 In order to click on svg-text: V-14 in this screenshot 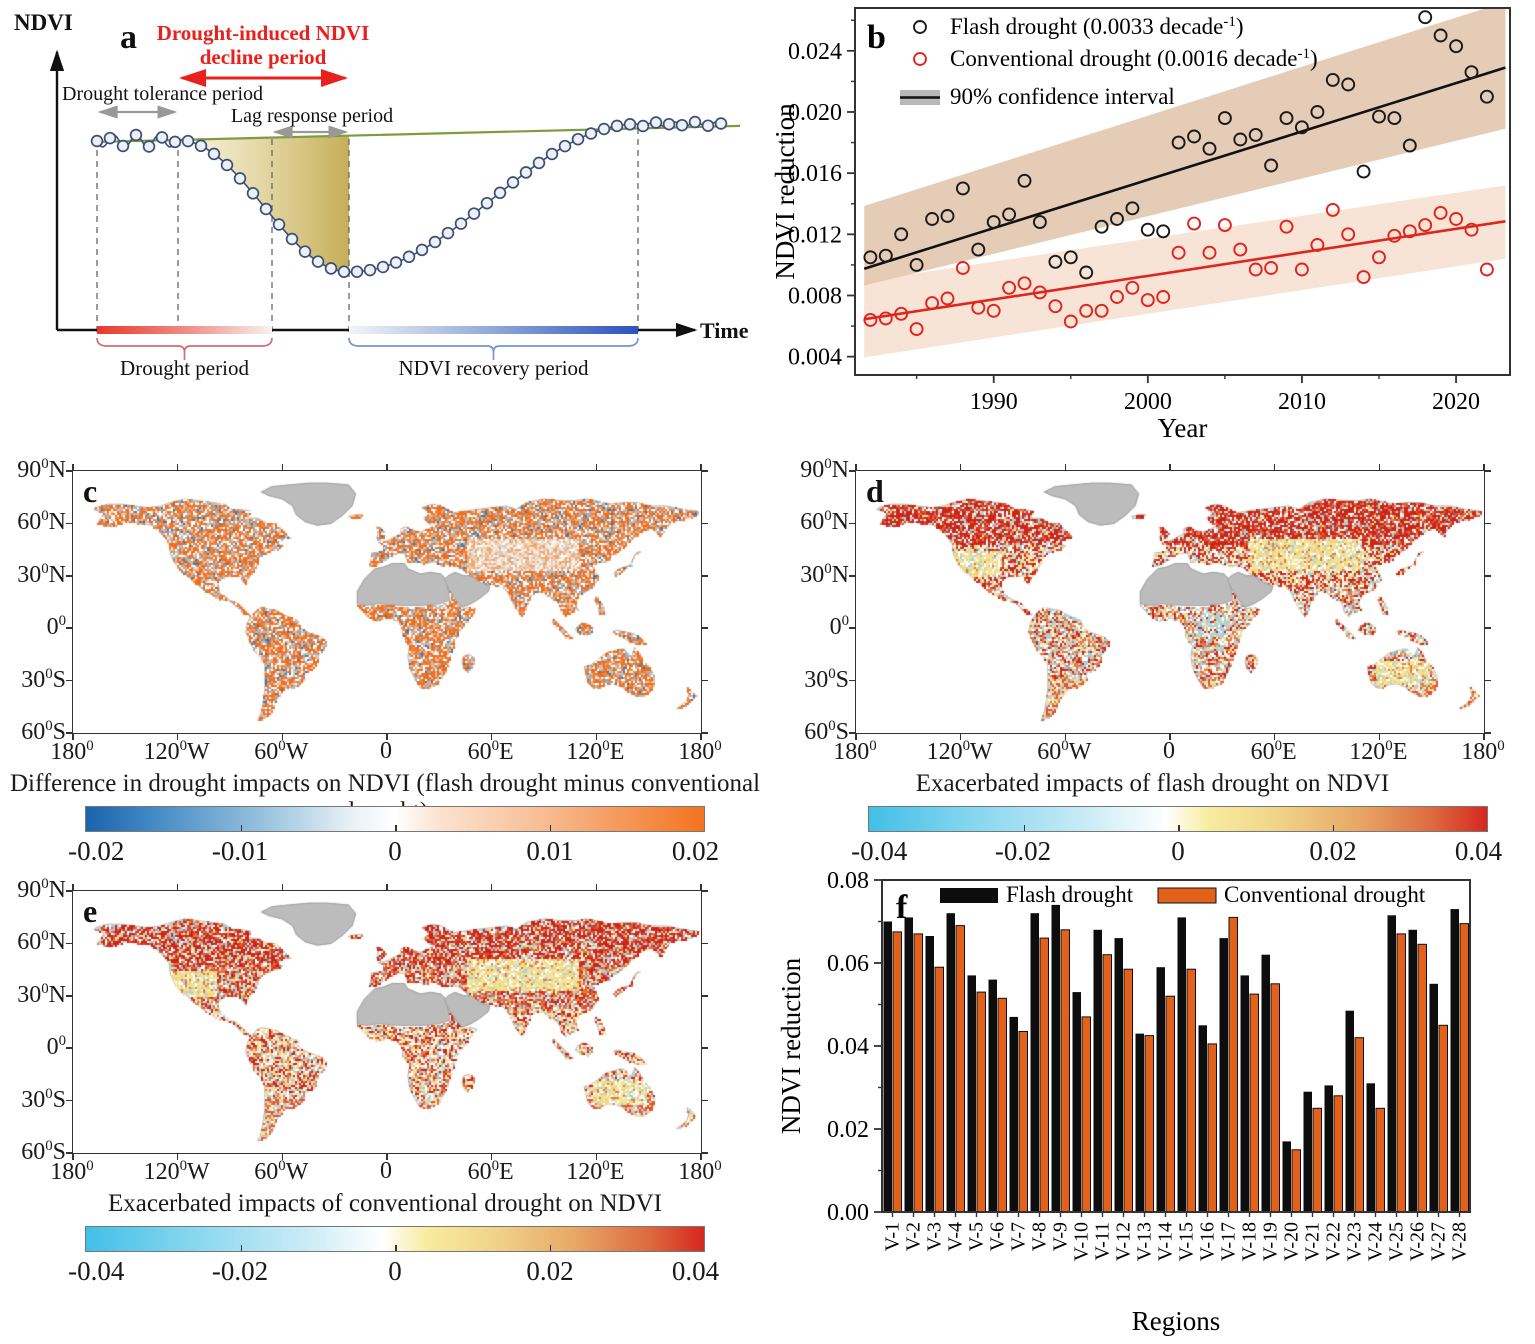, I will do `click(1166, 1241)`.